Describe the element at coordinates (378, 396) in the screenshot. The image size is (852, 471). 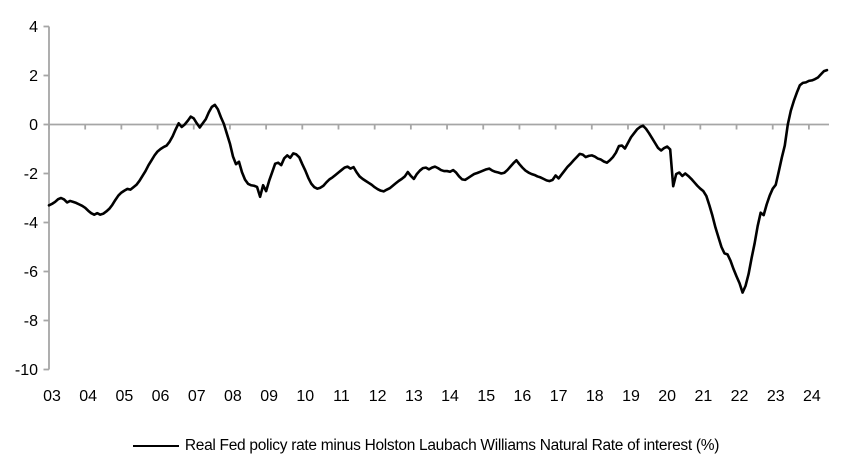
I see `x-axis-tick-label: 12` at that location.